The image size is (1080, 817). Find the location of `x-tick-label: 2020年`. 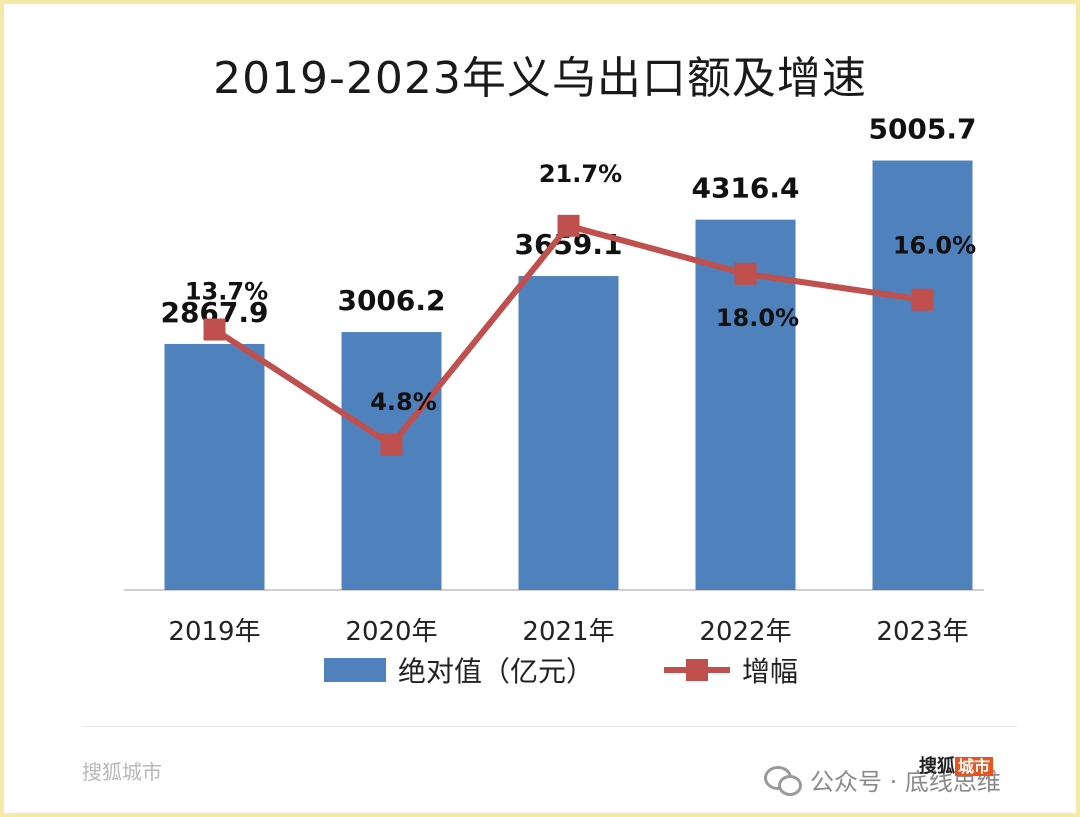

x-tick-label: 2020年 is located at coordinates (391, 632).